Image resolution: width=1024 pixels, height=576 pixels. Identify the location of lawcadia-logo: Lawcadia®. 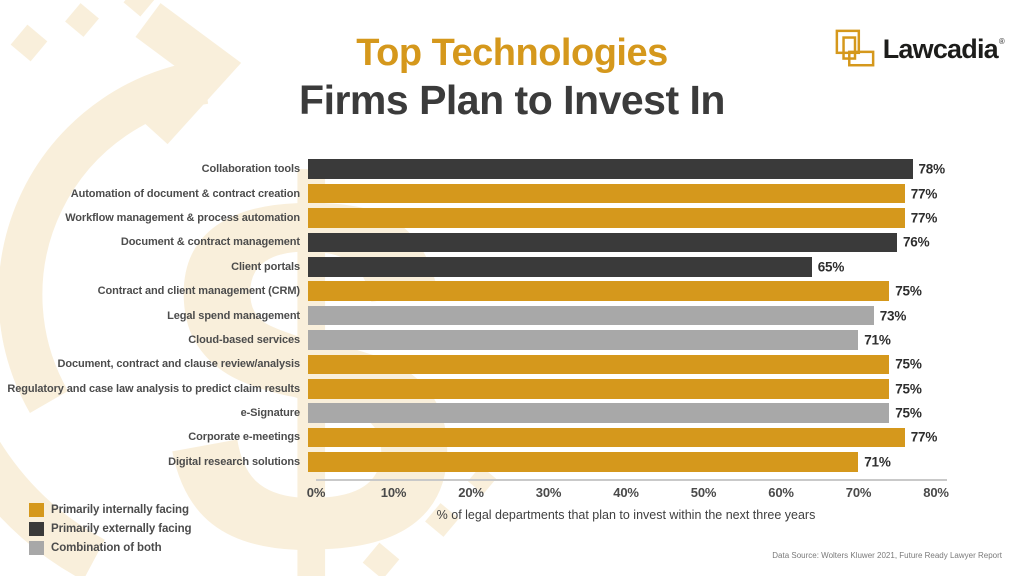
(919, 49).